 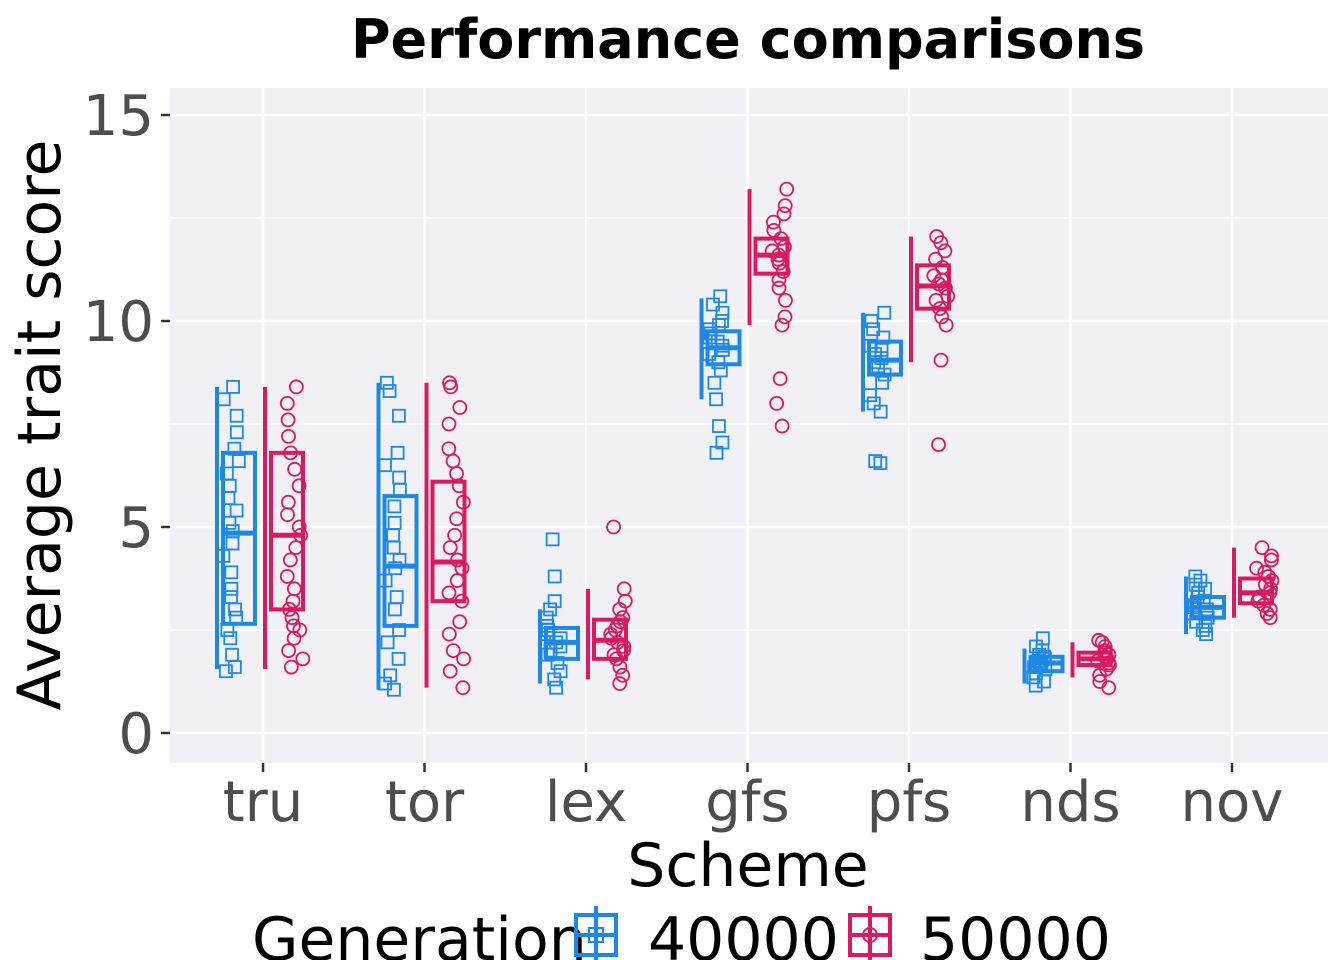 What do you see at coordinates (126, 425) in the screenshot?
I see `y-axis: 0 5 10 15` at bounding box center [126, 425].